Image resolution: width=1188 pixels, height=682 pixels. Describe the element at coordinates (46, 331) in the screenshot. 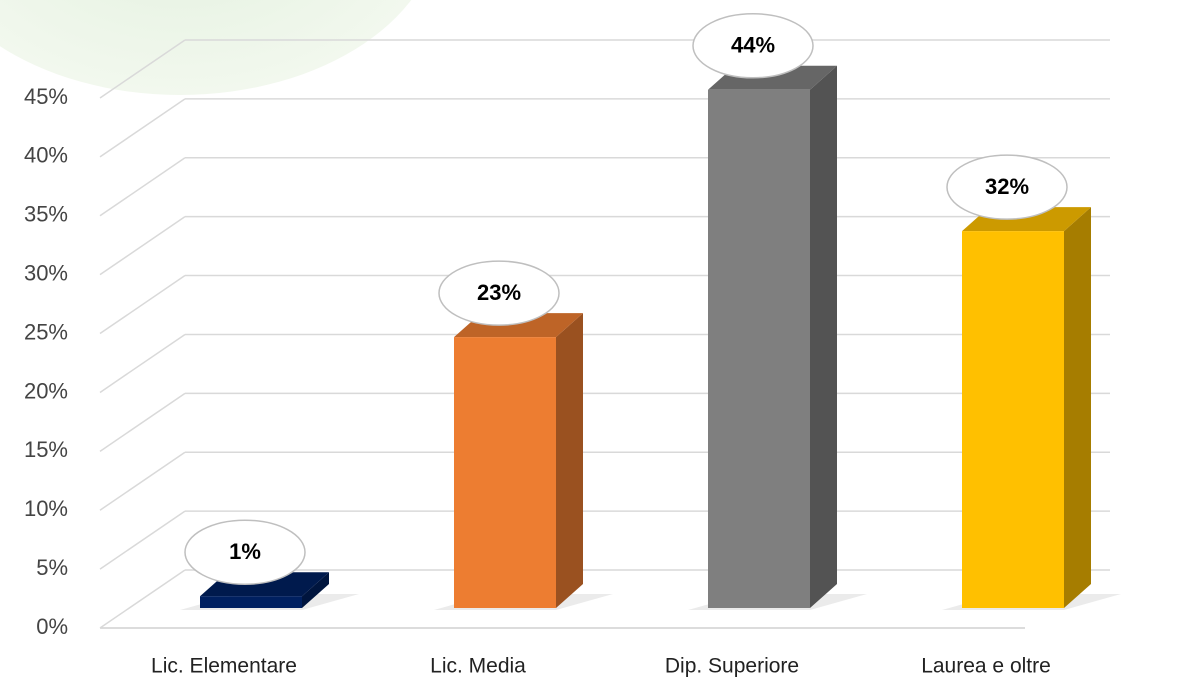

I see `y-tick-label: 25%` at that location.